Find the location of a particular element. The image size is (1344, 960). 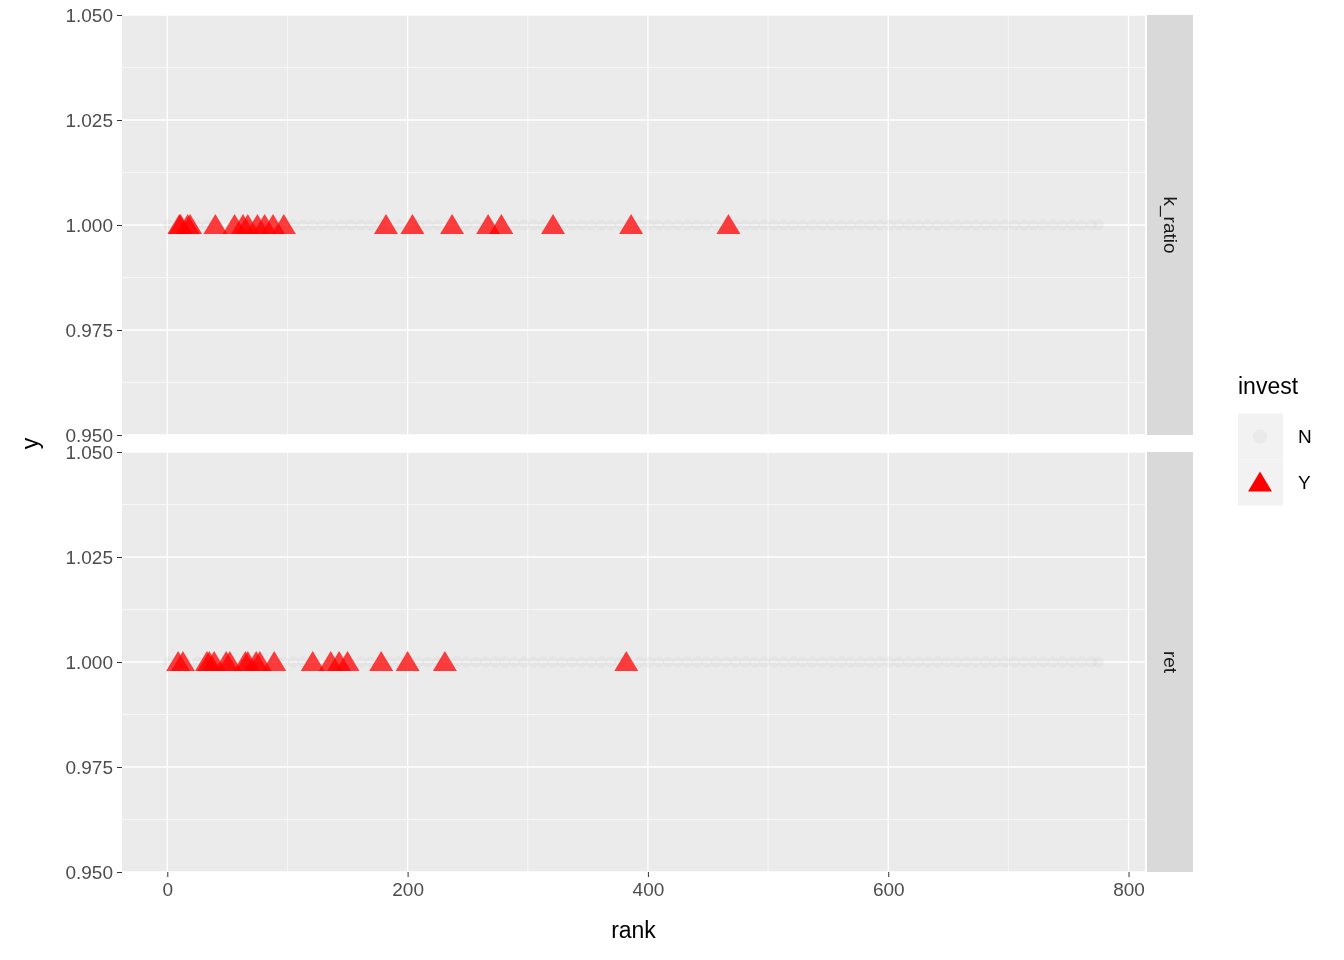

text: k_ratio is located at coordinates (1169, 225).